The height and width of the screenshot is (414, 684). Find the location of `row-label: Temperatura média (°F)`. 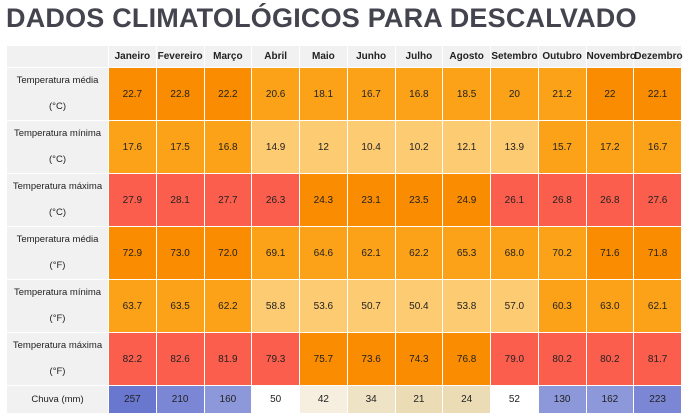

row-label: Temperatura média (°F) is located at coordinates (57, 253).